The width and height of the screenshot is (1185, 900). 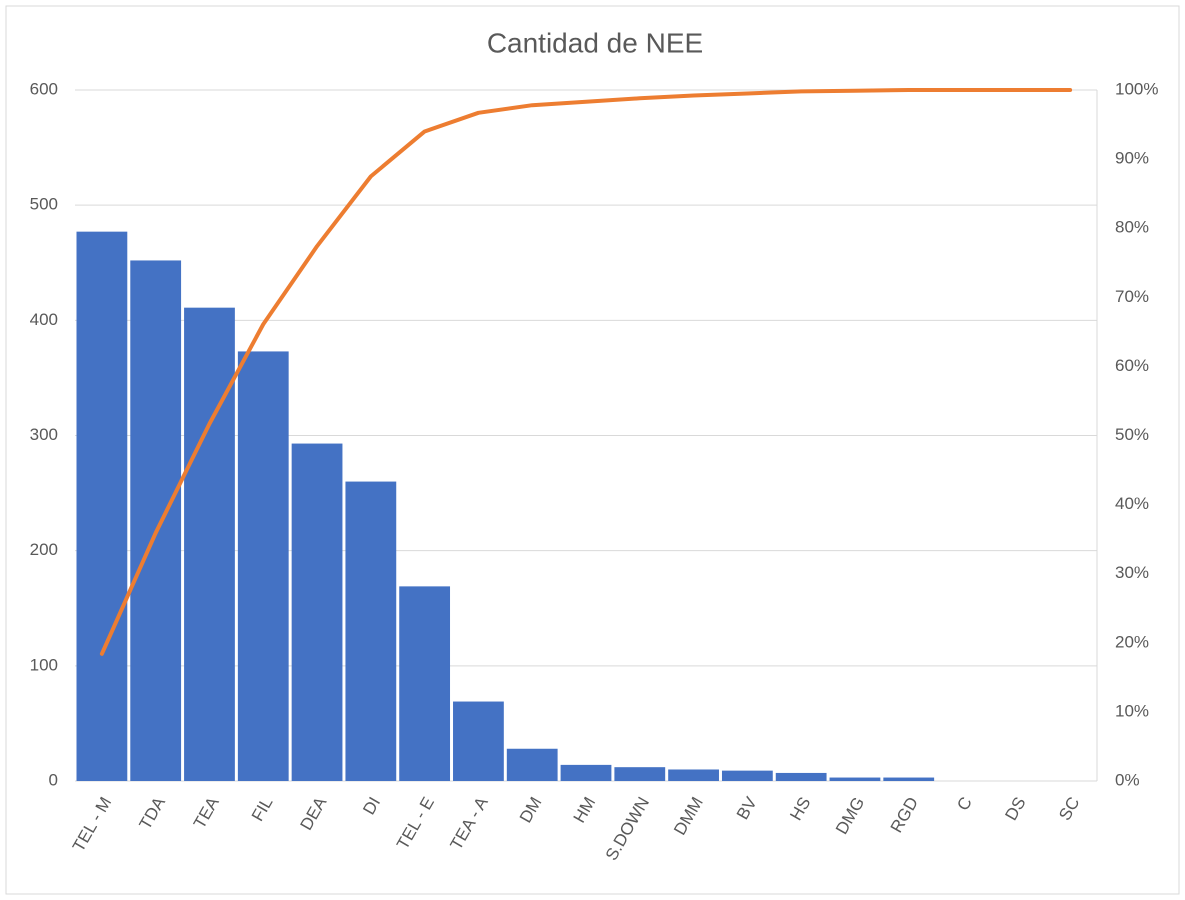 I want to click on y-tick-label: 500, so click(x=44, y=204).